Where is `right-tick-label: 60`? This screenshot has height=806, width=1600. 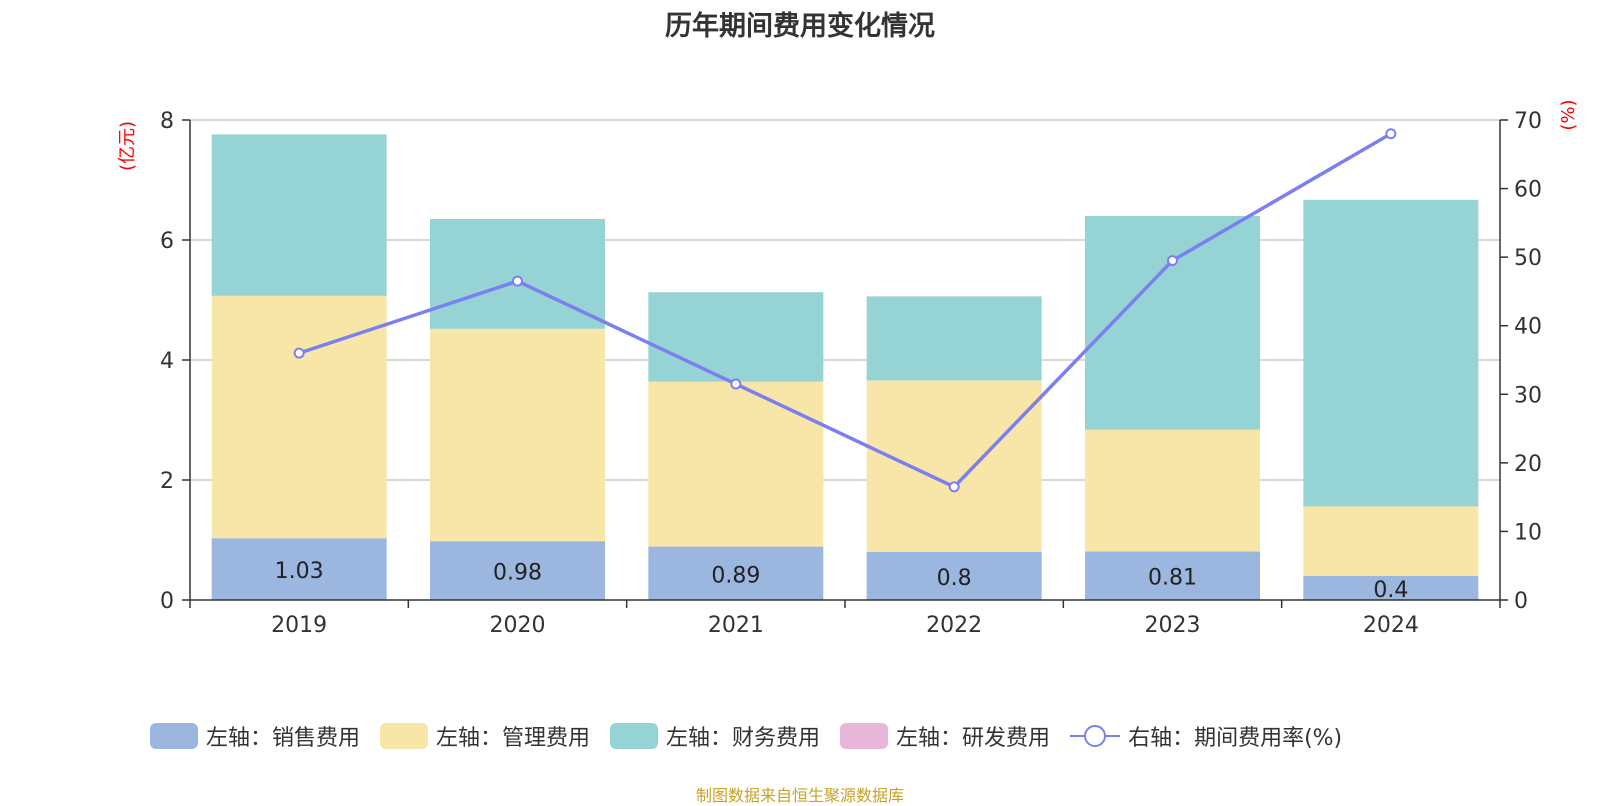 right-tick-label: 60 is located at coordinates (1528, 190).